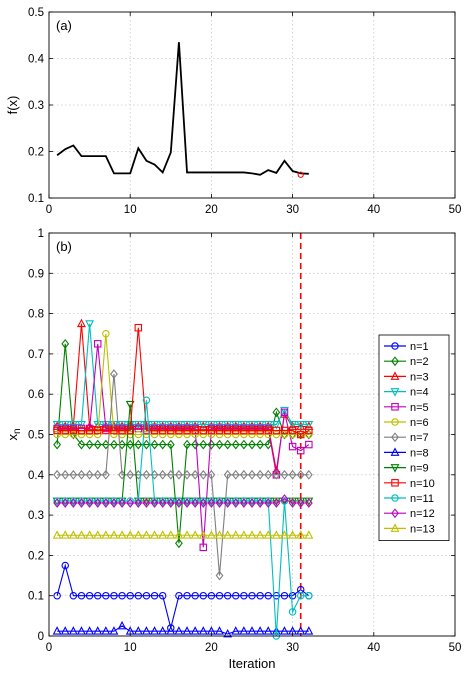 Image resolution: width=474 pixels, height=679 pixels. Describe the element at coordinates (12, 105) in the screenshot. I see `y-axis-label: f(x)` at that location.